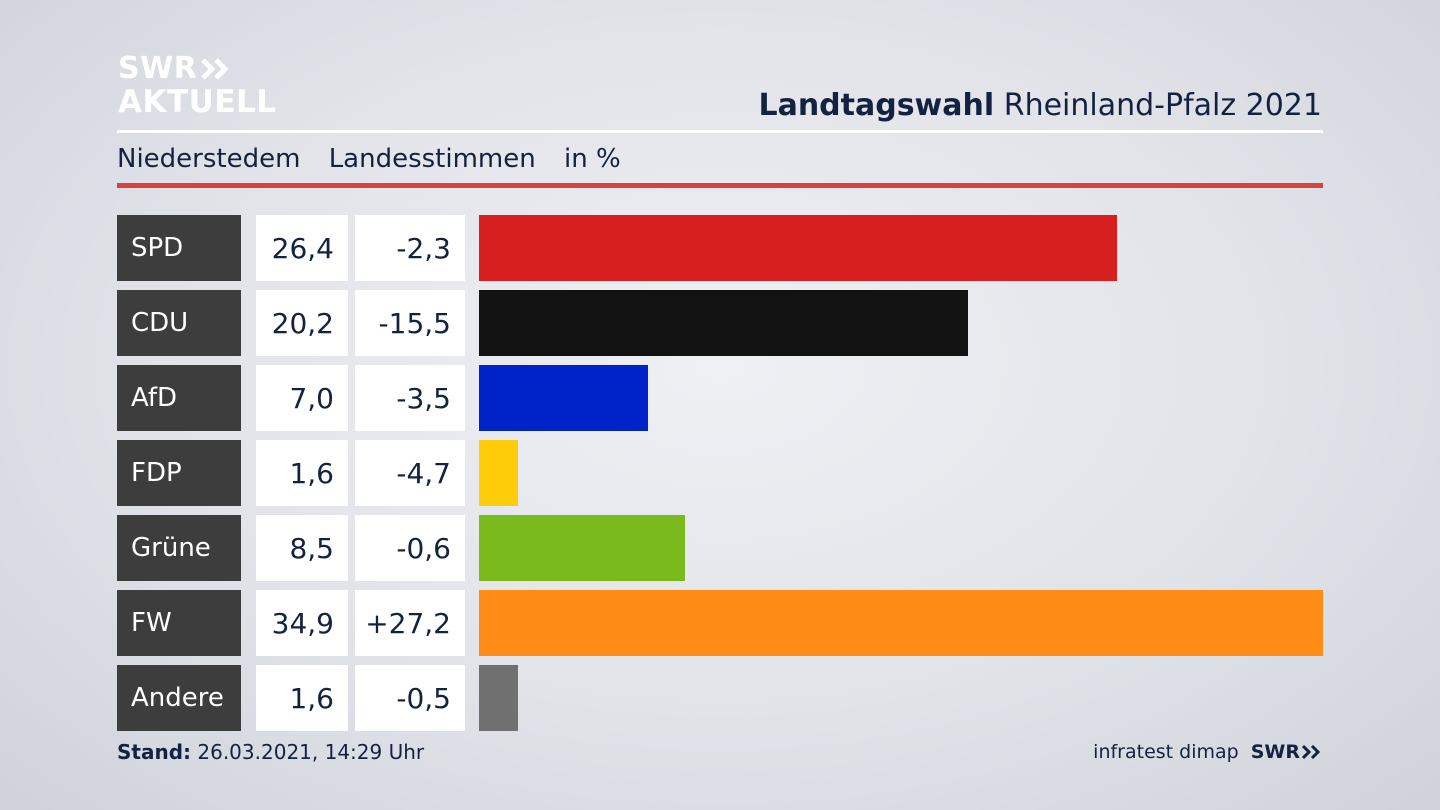 Image resolution: width=1440 pixels, height=810 pixels. I want to click on double-chevron-icon, so click(215, 69).